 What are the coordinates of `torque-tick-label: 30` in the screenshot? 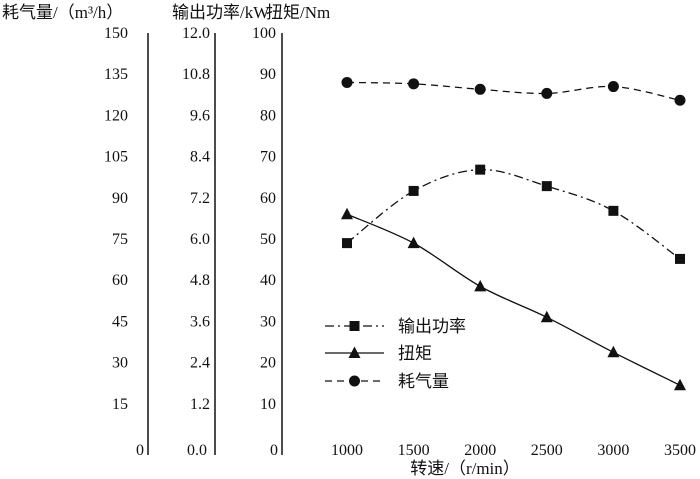 It's located at (268, 321).